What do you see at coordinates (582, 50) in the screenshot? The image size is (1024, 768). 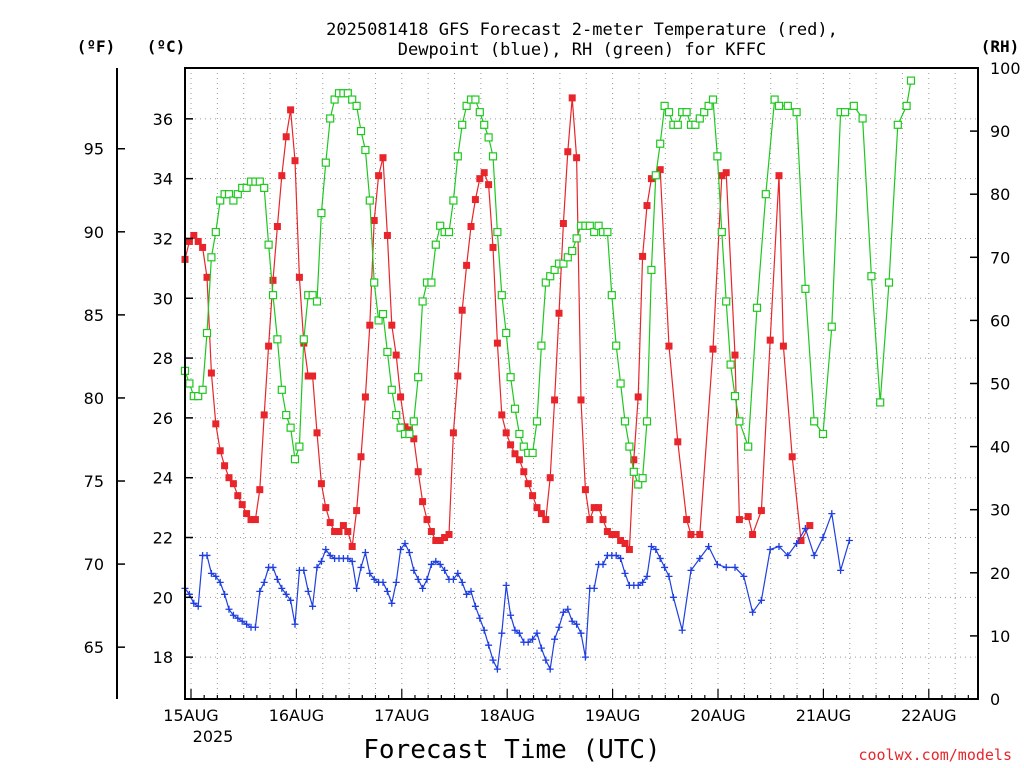 I see `chart-title-line2: Dewpoint (blue), RH (green) for KFFC` at bounding box center [582, 50].